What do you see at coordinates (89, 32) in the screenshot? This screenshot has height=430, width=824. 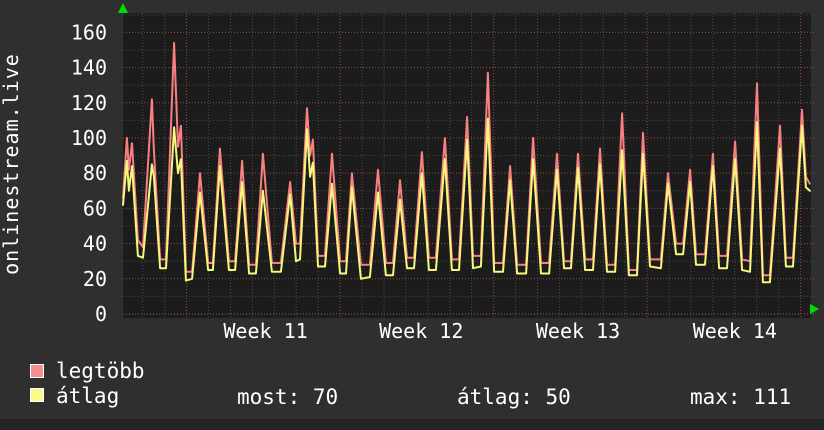 I see `y-tick-label: 160` at bounding box center [89, 32].